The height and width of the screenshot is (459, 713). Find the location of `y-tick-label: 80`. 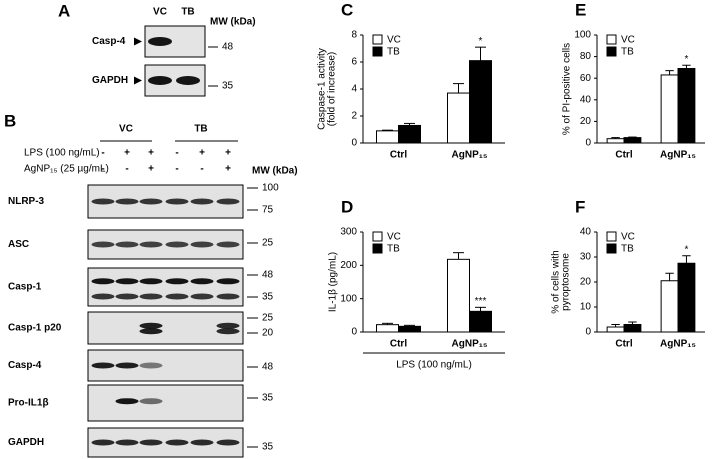

y-tick-label: 80 is located at coordinates (586, 56).